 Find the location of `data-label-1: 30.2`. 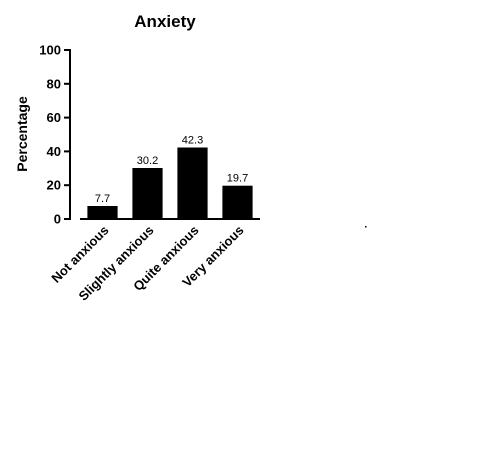

data-label-1: 30.2 is located at coordinates (147, 161).